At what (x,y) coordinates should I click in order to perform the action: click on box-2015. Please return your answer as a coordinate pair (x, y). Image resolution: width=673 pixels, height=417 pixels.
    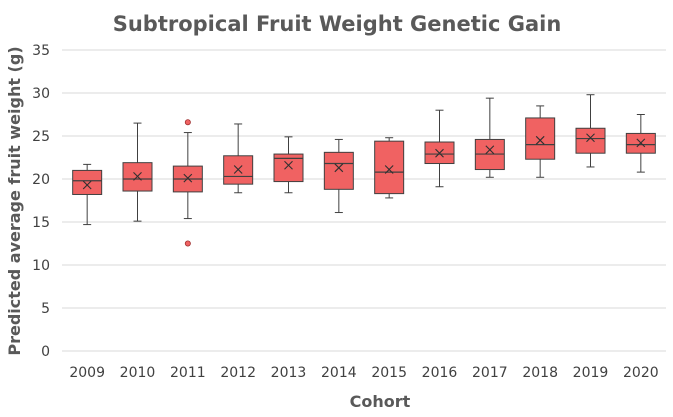
    Looking at the image, I should click on (389, 168).